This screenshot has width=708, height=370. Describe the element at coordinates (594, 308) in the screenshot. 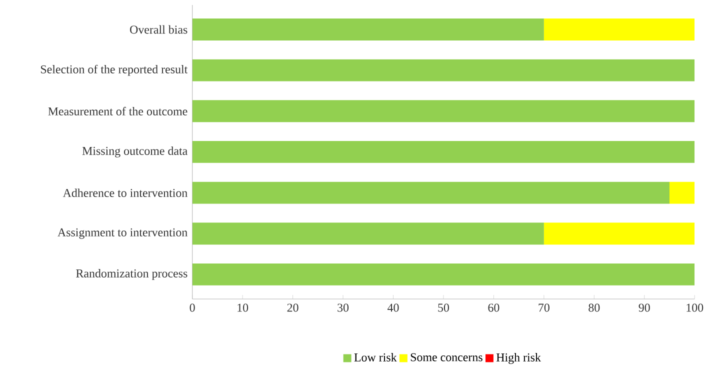

I see `x-tick-label: 80` at that location.